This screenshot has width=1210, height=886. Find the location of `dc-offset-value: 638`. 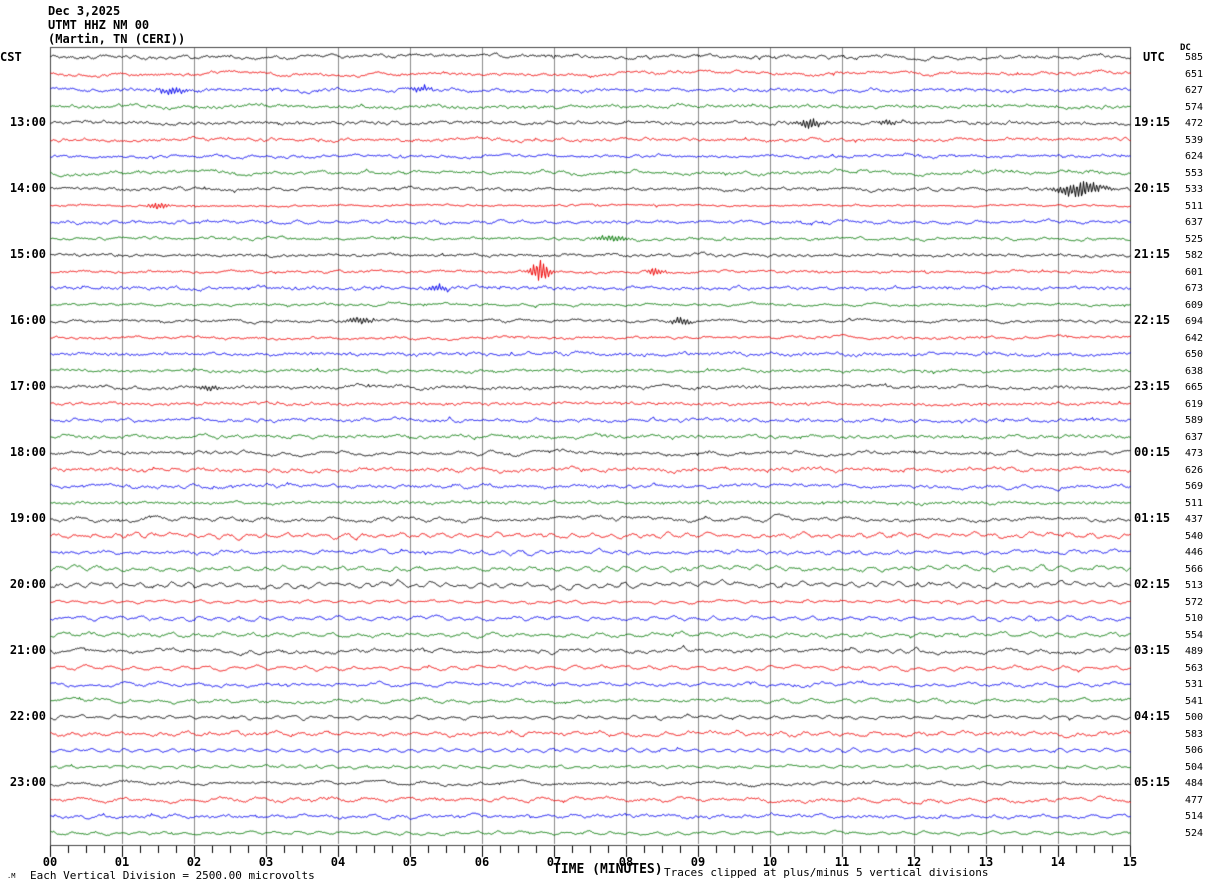

dc-offset-value: 638 is located at coordinates (1194, 371).